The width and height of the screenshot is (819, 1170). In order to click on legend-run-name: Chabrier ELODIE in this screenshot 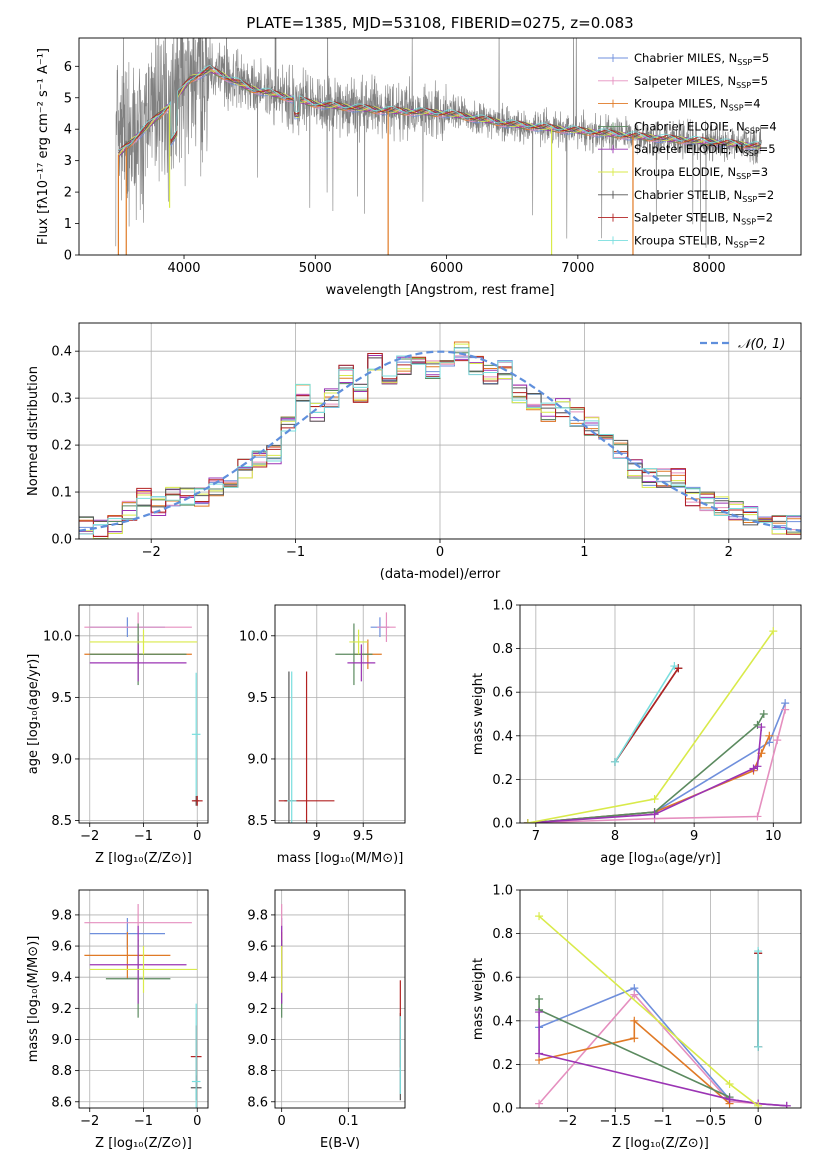, I will do `click(681, 126)`.